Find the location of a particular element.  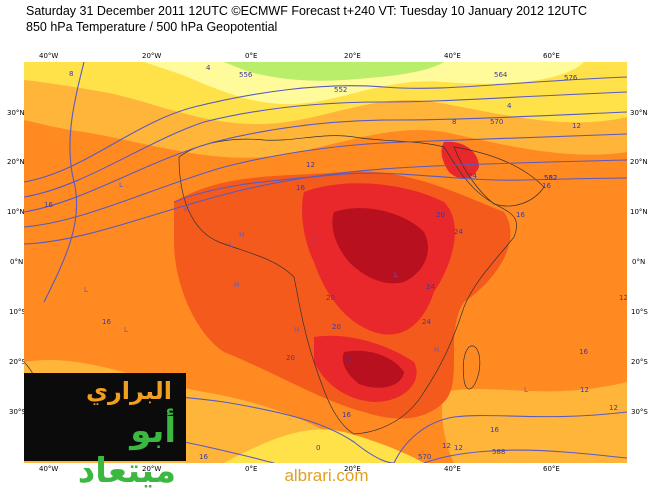

coastline-arabia is located at coordinates (499, 176).